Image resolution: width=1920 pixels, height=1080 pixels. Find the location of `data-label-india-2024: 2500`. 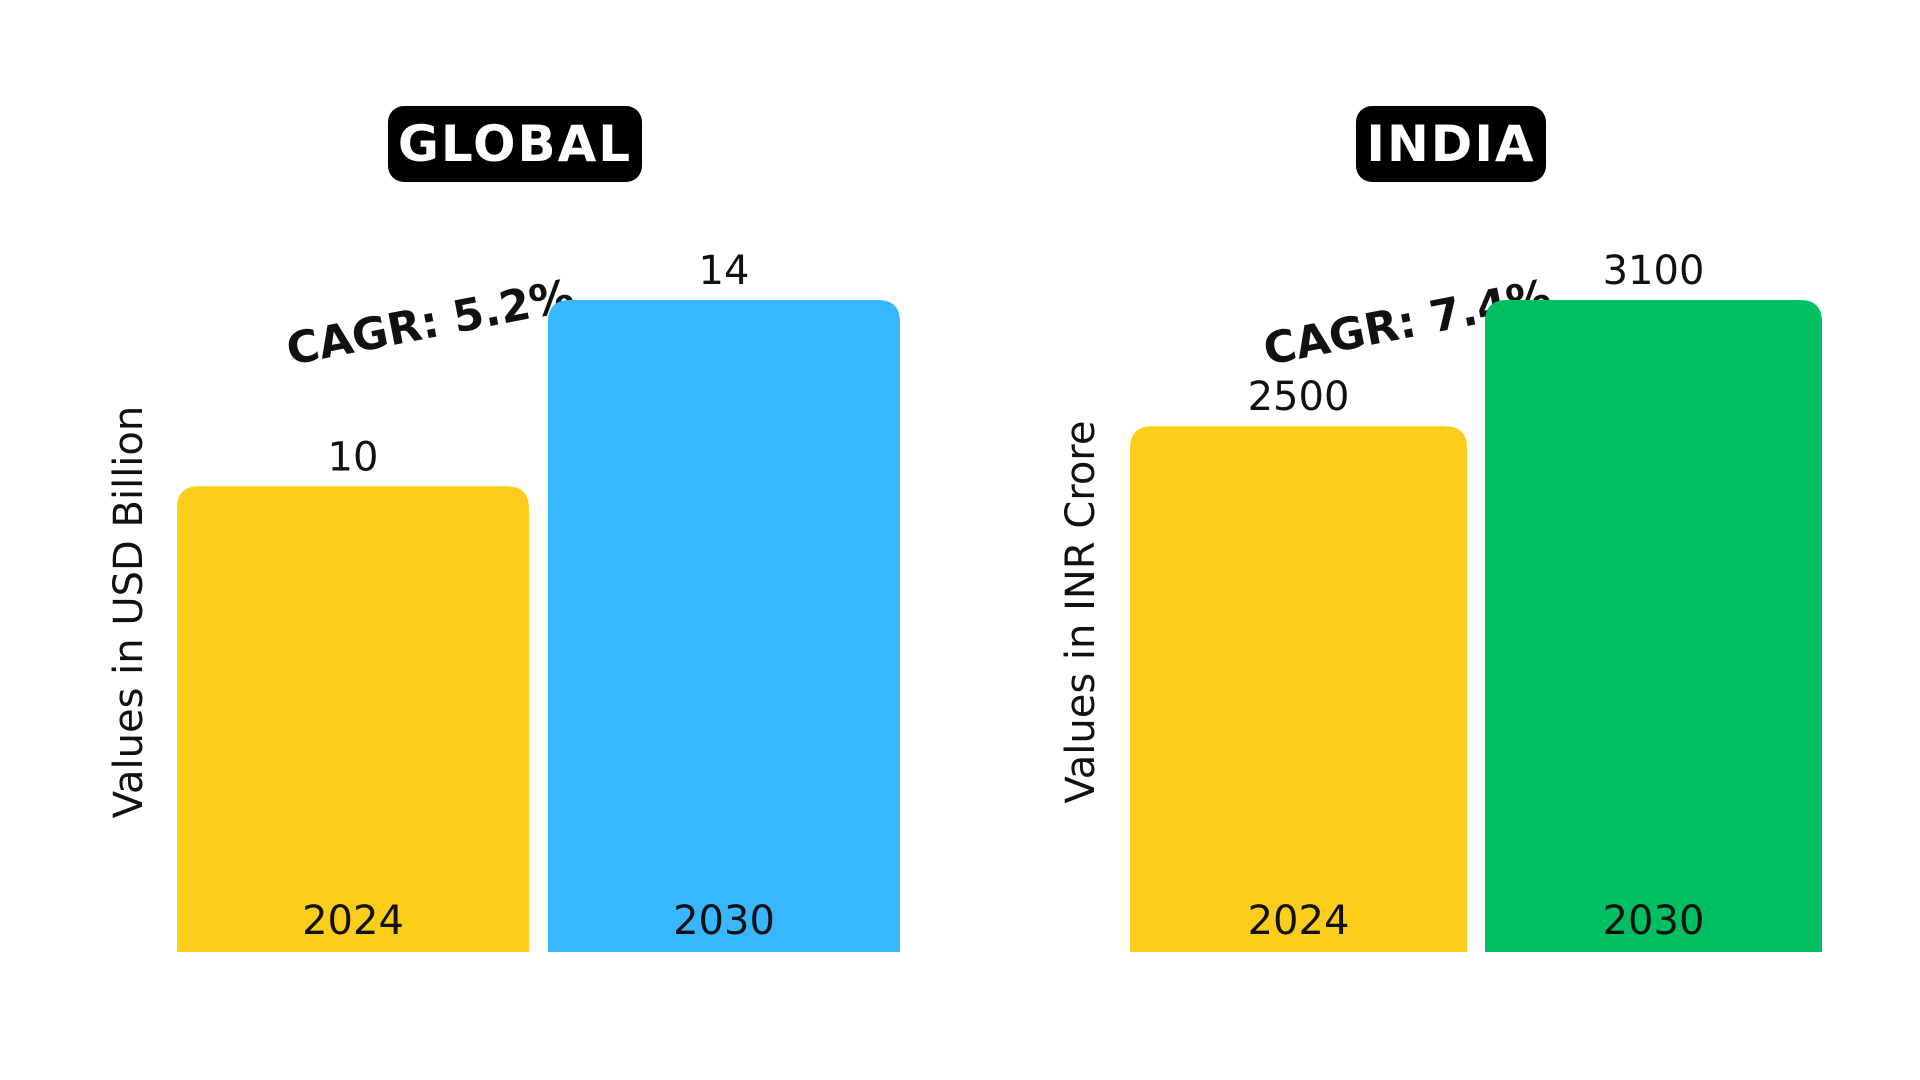

data-label-india-2024: 2500 is located at coordinates (1299, 397).